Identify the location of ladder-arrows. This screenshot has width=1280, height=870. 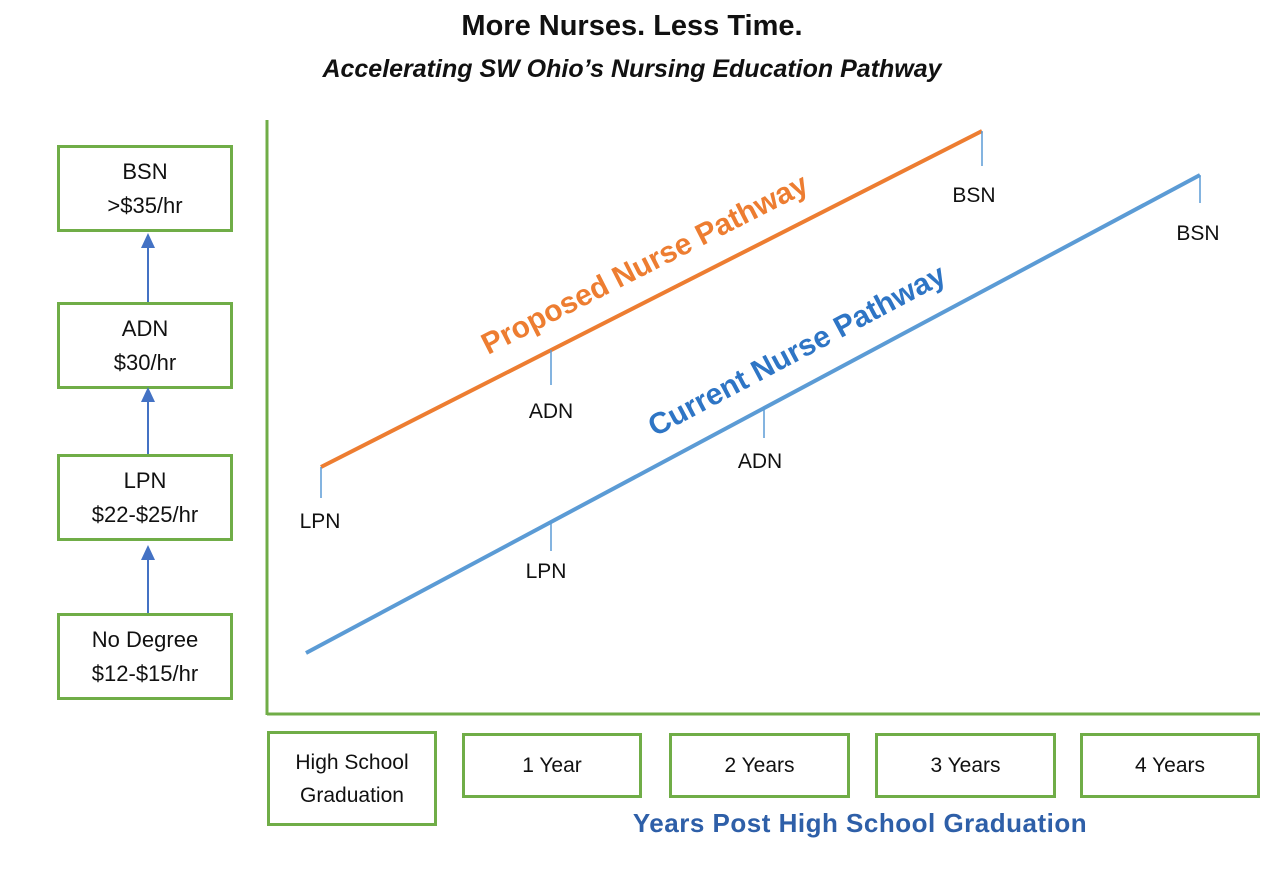
(148, 423).